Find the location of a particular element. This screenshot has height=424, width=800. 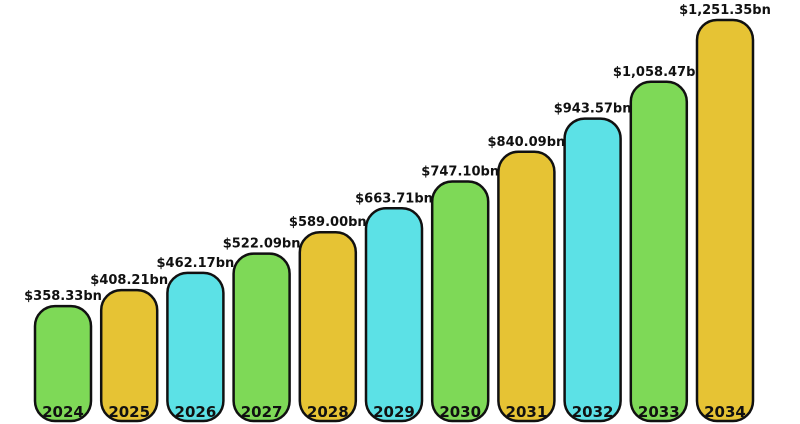

category-label-2031: 2031 is located at coordinates (527, 412).